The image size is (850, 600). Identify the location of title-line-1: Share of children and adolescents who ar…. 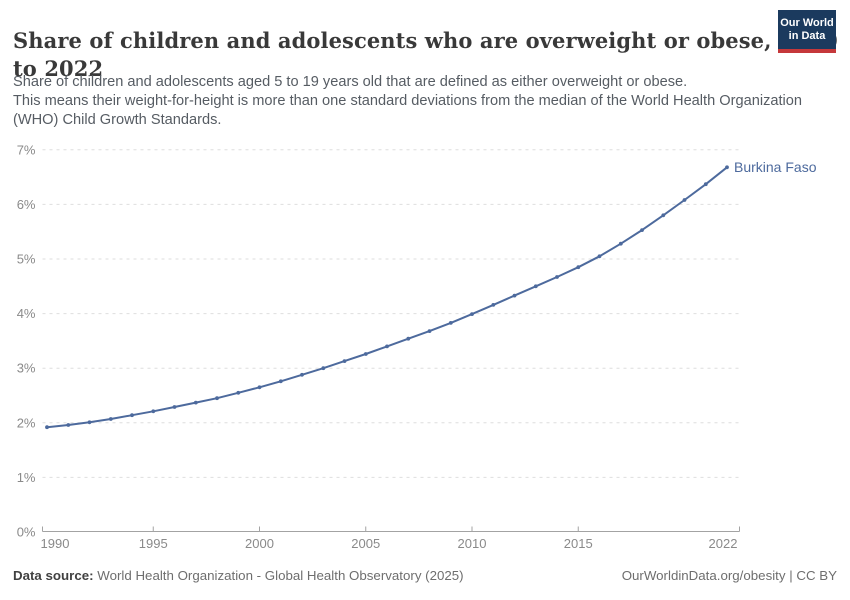
(425, 41).